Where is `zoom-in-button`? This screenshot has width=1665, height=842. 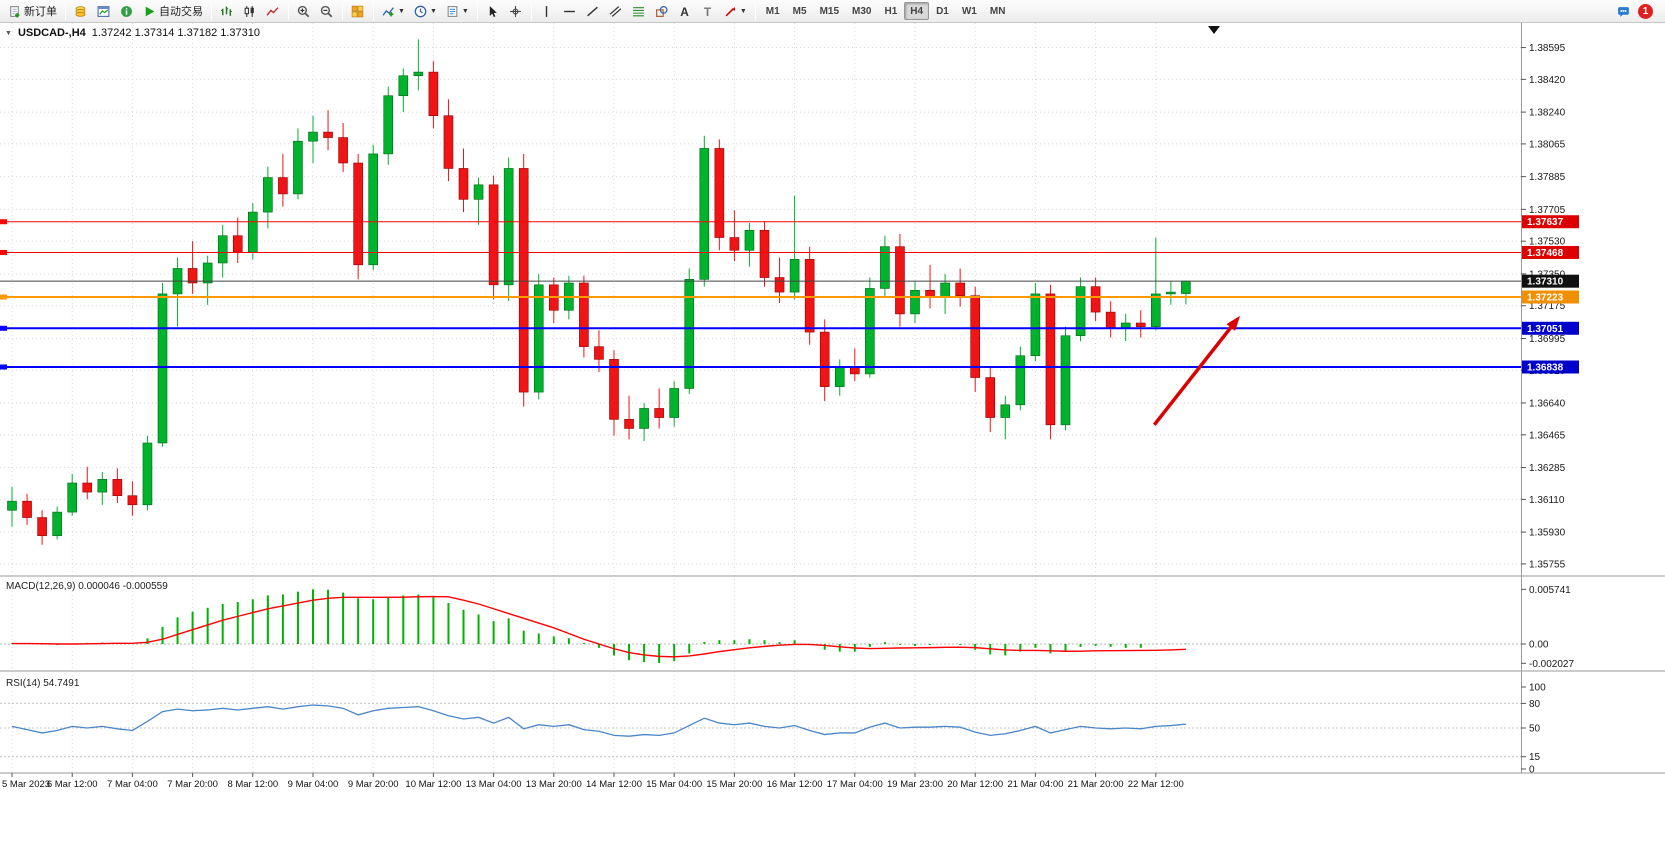 zoom-in-button is located at coordinates (304, 11).